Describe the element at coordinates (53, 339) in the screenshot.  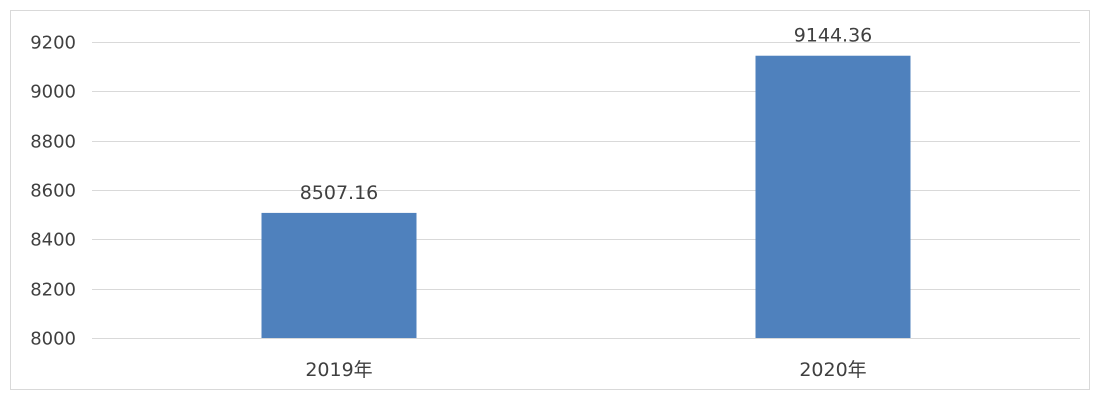
I see `y-tick-label: 8000` at that location.